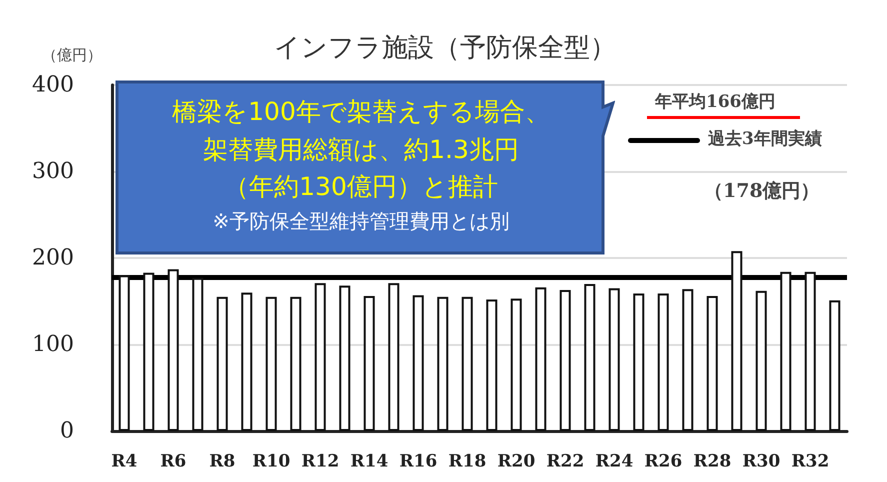 This screenshot has height=482, width=887. I want to click on x-tick-label: R26, so click(663, 462).